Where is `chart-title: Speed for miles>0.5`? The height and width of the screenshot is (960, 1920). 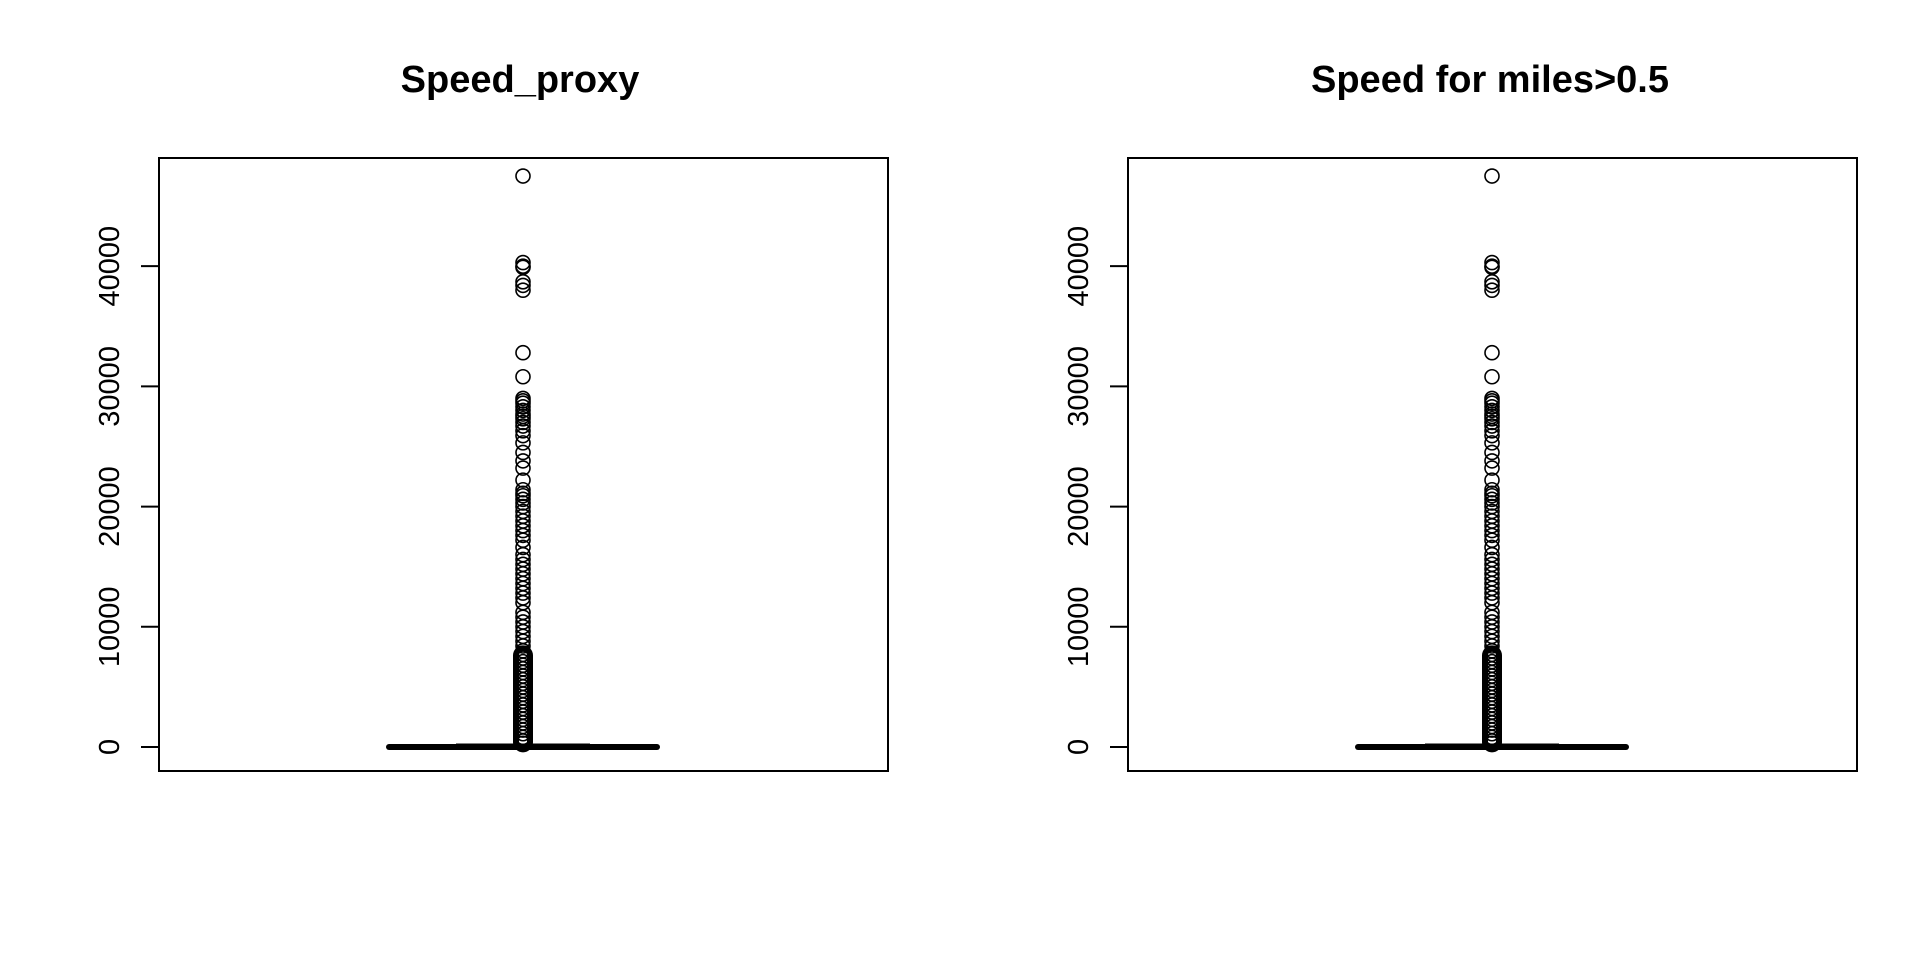
chart-title: Speed for miles>0.5 is located at coordinates (1490, 80).